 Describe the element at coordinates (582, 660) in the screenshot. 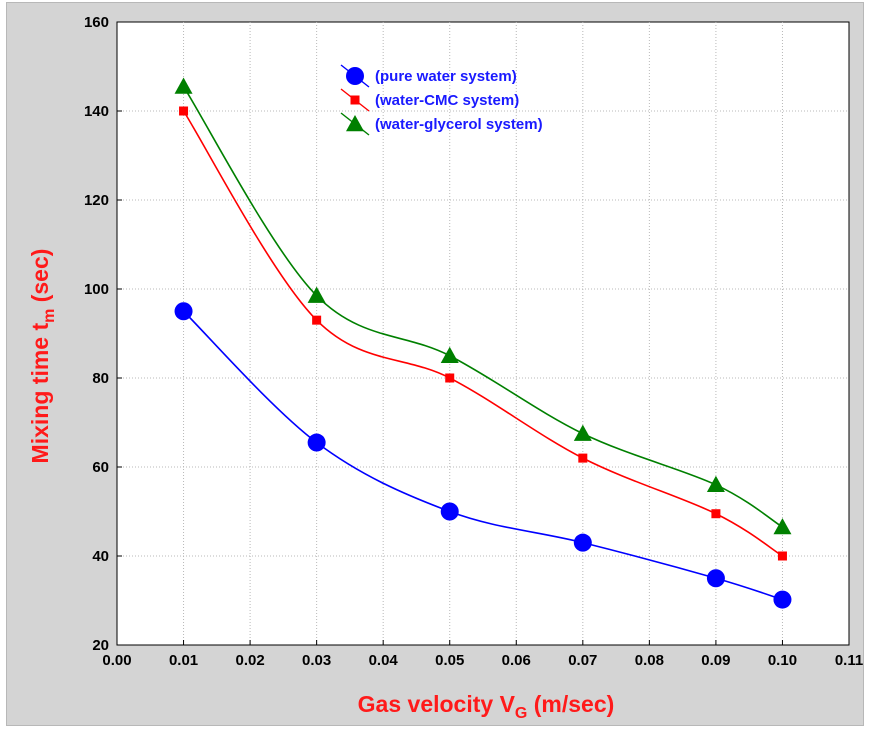

I see `x-tick-label: 0.07` at that location.